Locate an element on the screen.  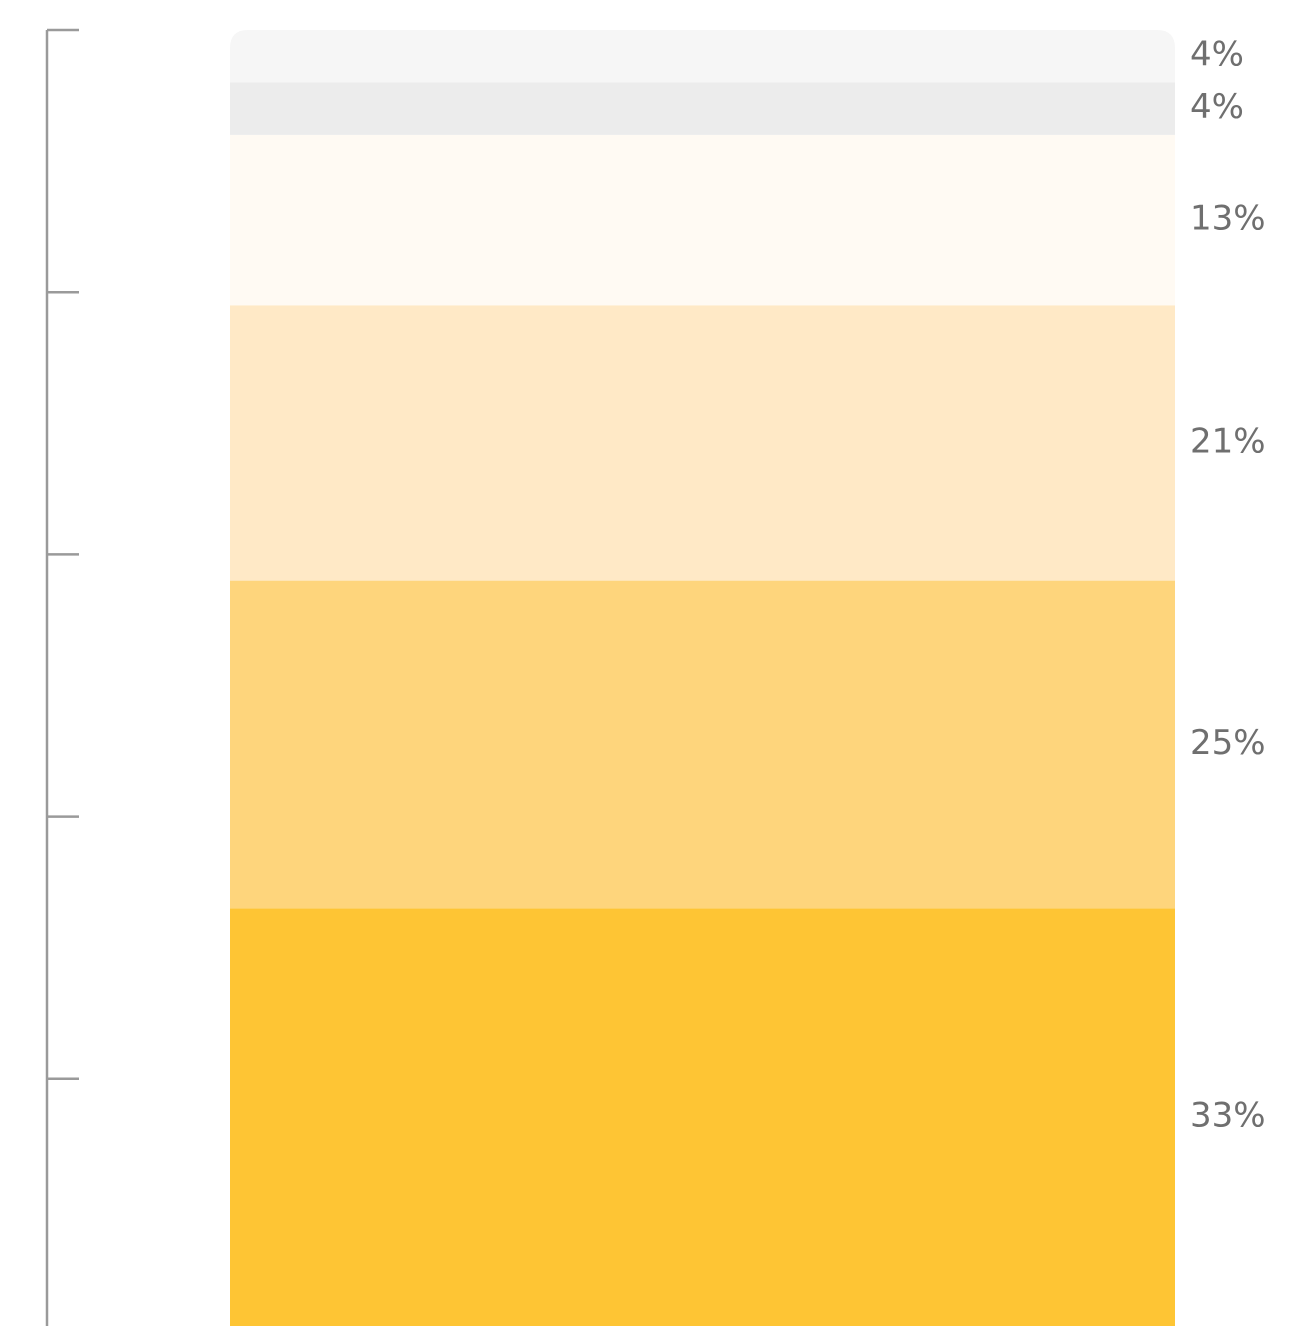
y-axis is located at coordinates (62, 677).